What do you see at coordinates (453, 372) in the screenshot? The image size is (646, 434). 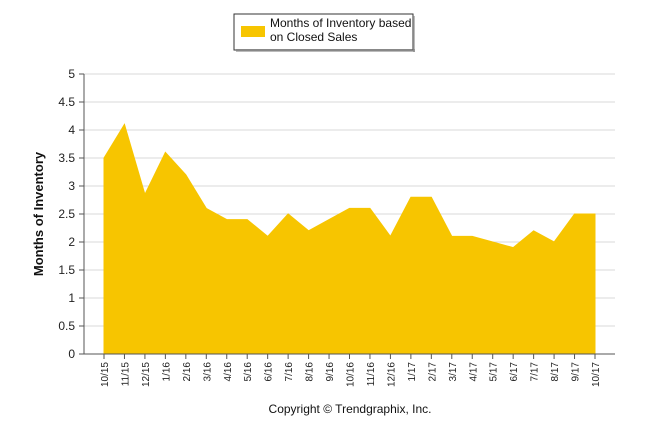 I see `x-tick-label: 3/17` at bounding box center [453, 372].